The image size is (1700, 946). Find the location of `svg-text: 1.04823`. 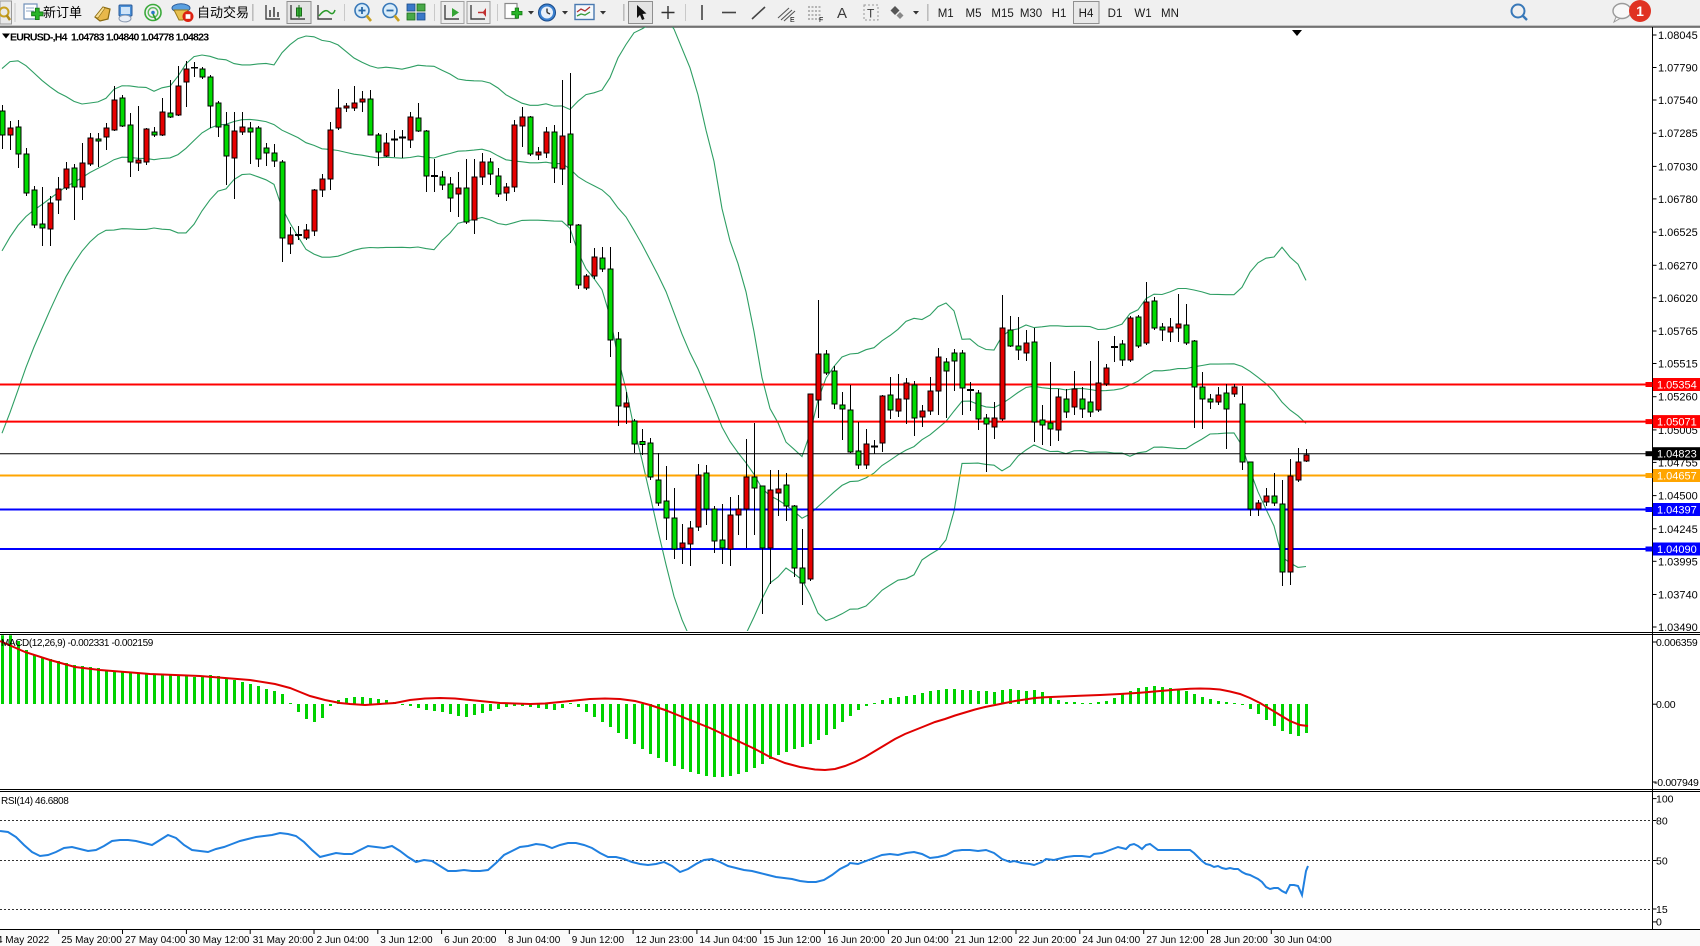

svg-text: 1.04823 is located at coordinates (1677, 455).